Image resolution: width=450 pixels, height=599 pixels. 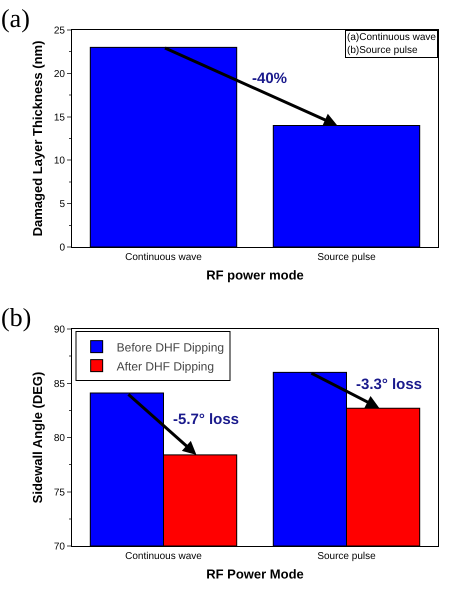 What do you see at coordinates (60, 118) in the screenshot?
I see `y-tick-label: 15` at bounding box center [60, 118].